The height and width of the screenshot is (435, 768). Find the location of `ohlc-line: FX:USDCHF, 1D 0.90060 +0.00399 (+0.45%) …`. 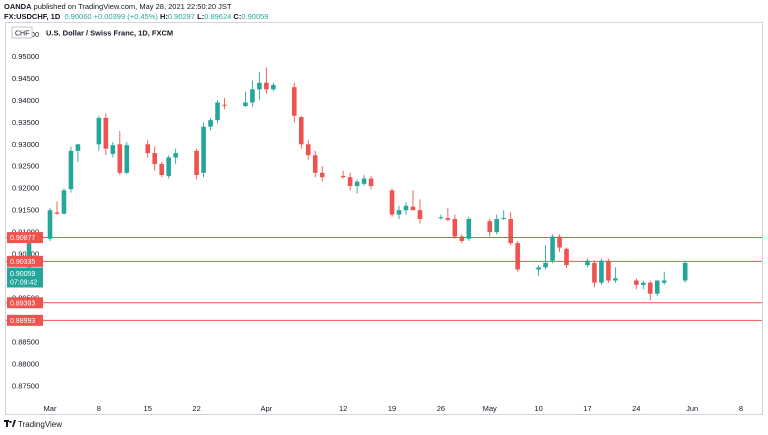

ohlc-line: FX:USDCHF, 1D 0.90060 +0.00399 (+0.45%) … is located at coordinates (136, 16).